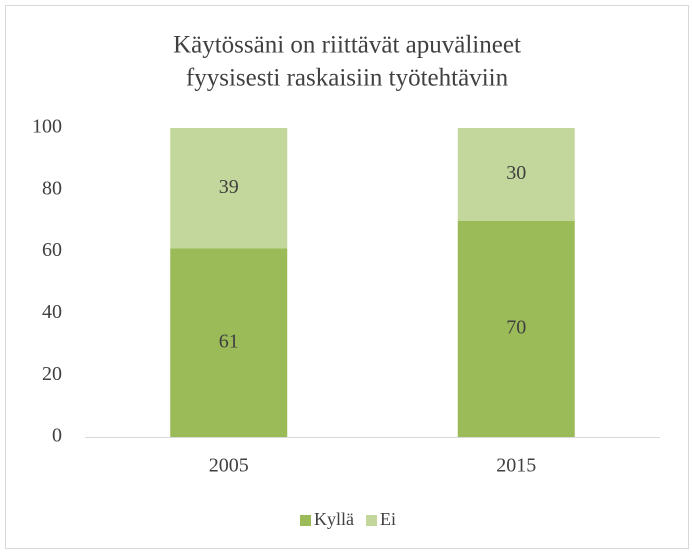 This screenshot has height=554, width=693. What do you see at coordinates (52, 250) in the screenshot?
I see `y-tick-label: 60` at bounding box center [52, 250].